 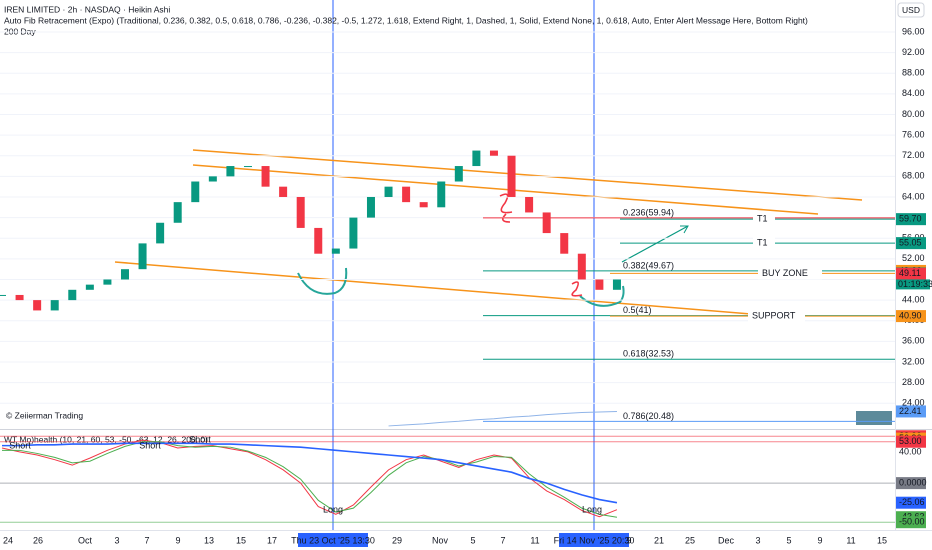 What do you see at coordinates (913, 258) in the screenshot?
I see `y-tick-label: 52.00` at bounding box center [913, 258].